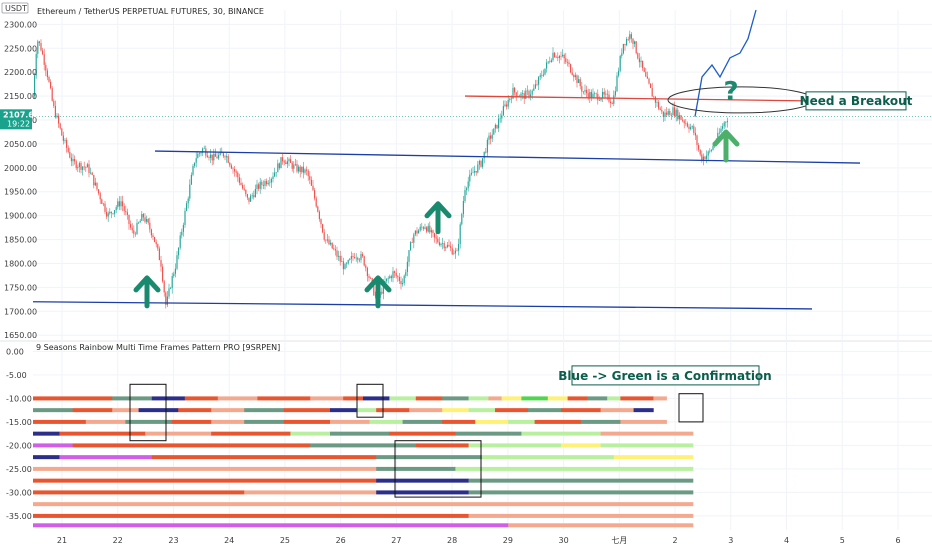 The image size is (932, 550). What do you see at coordinates (20, 216) in the screenshot?
I see `price-tick-label: 1900.00` at bounding box center [20, 216].